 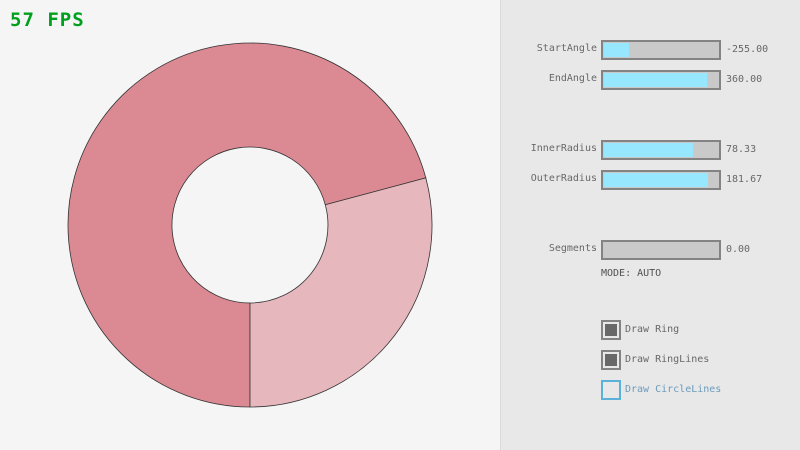 I want to click on ring-sector, so click(x=341, y=292).